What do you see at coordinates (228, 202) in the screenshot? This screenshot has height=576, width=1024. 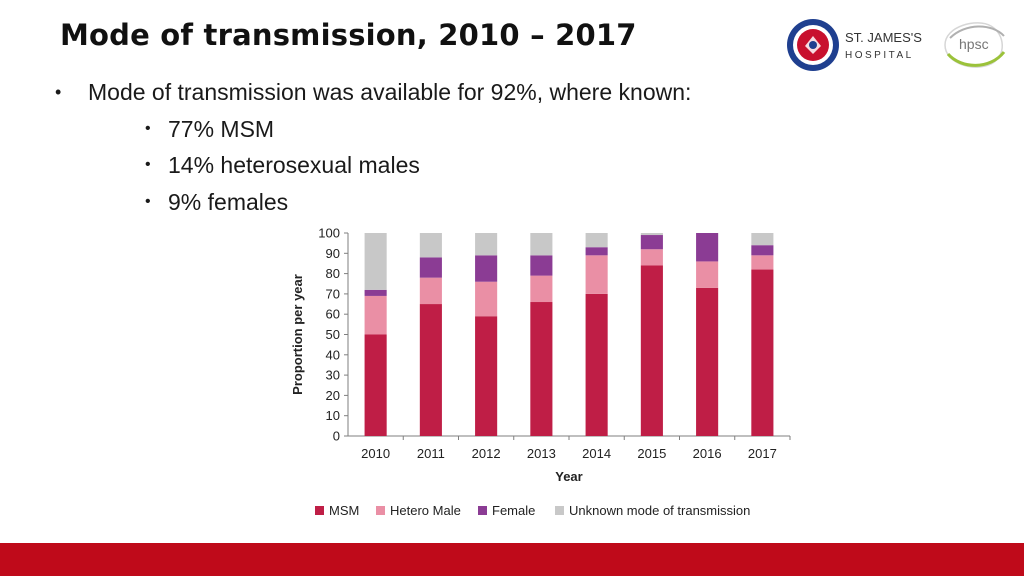 I see `sub-bullet-text: 9% females` at bounding box center [228, 202].